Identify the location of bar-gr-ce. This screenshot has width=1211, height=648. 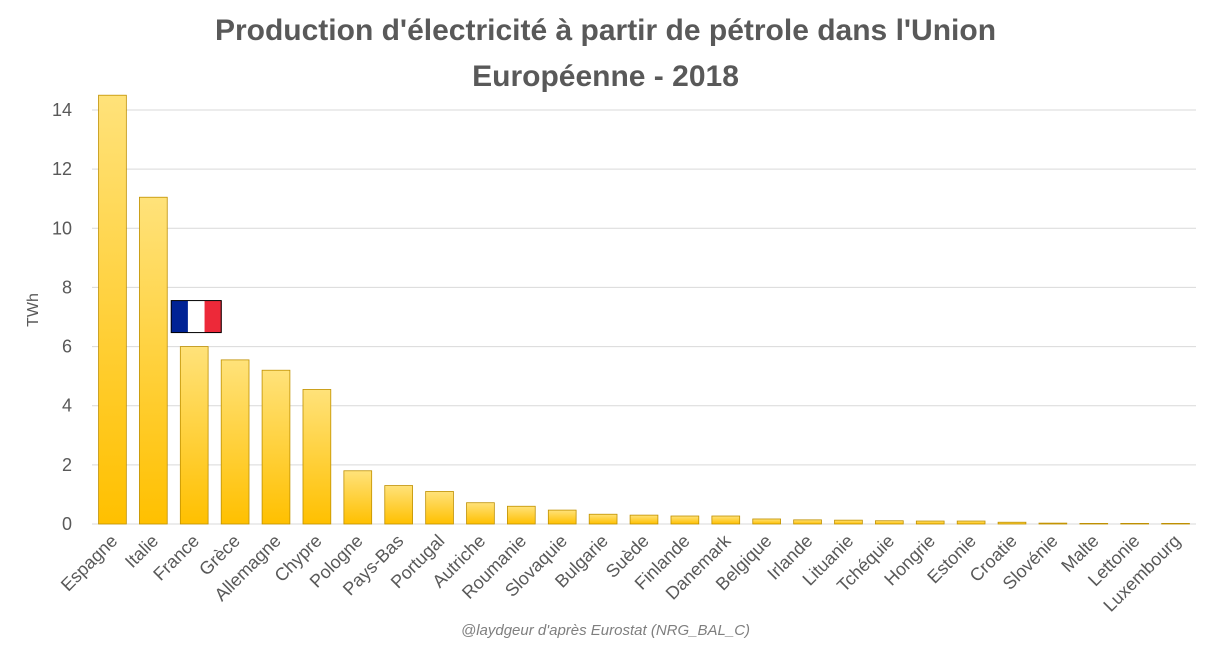
(235, 442).